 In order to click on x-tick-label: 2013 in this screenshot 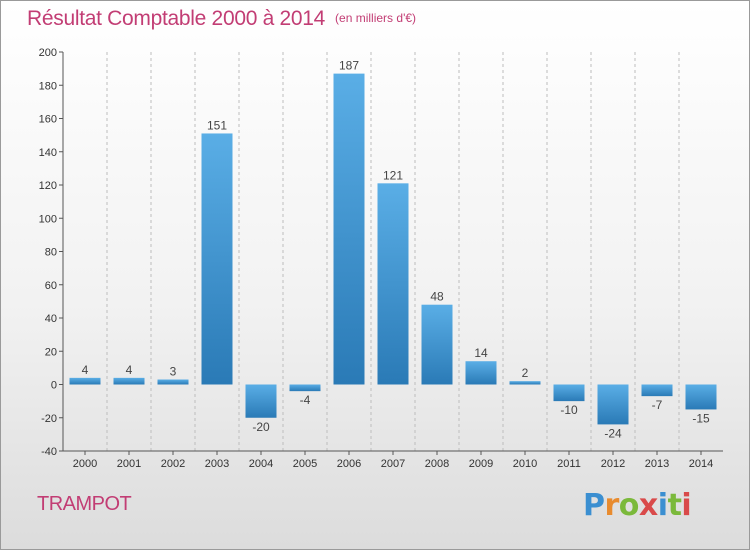, I will do `click(657, 464)`.